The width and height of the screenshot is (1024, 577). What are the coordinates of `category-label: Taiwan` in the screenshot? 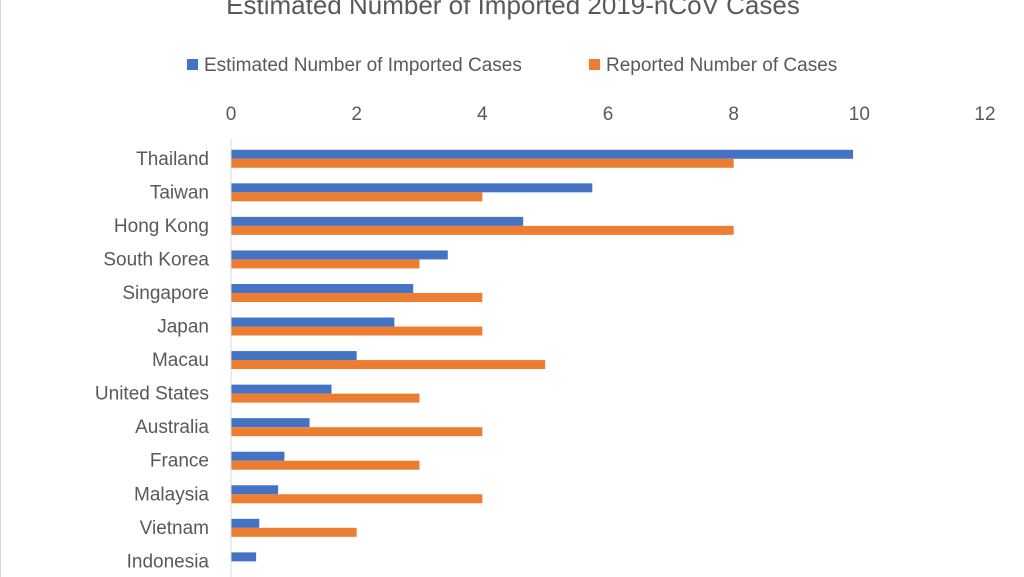 It's located at (179, 192).